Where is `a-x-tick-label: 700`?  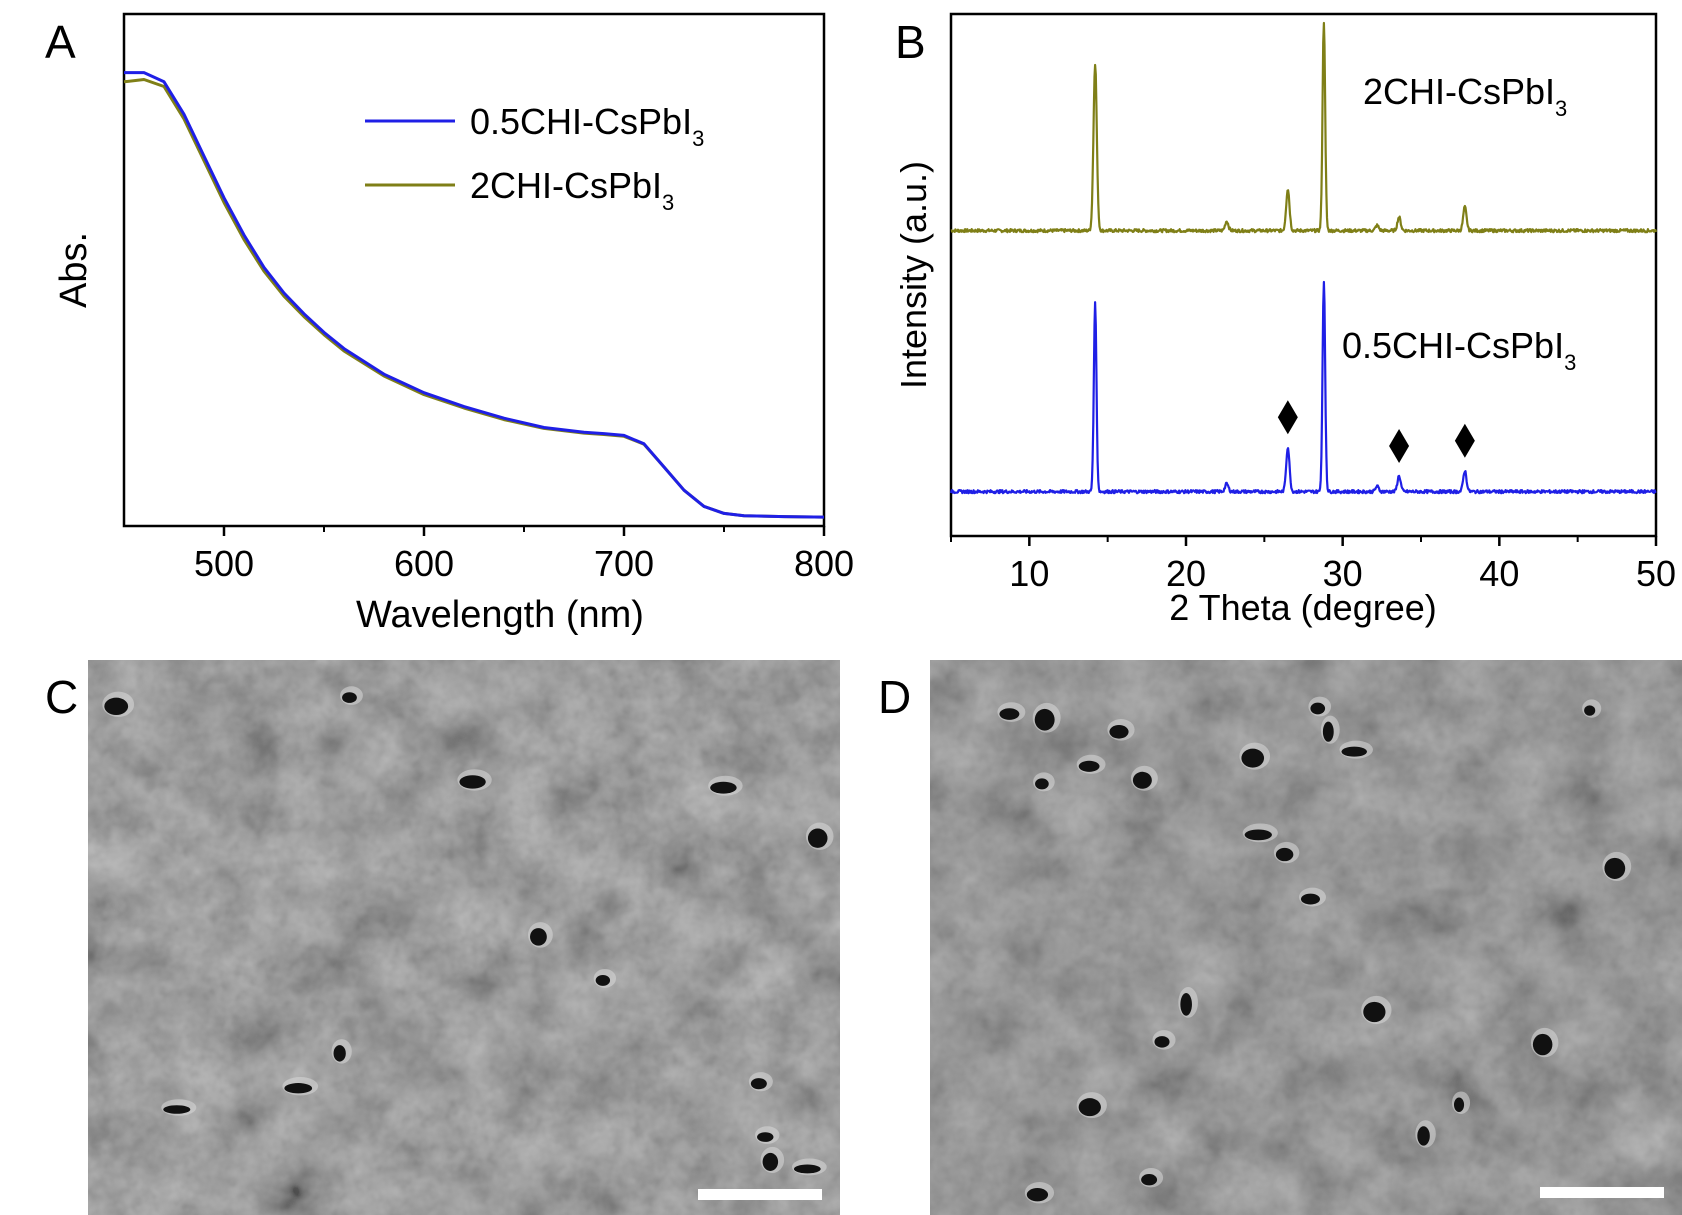
a-x-tick-label: 700 is located at coordinates (624, 563).